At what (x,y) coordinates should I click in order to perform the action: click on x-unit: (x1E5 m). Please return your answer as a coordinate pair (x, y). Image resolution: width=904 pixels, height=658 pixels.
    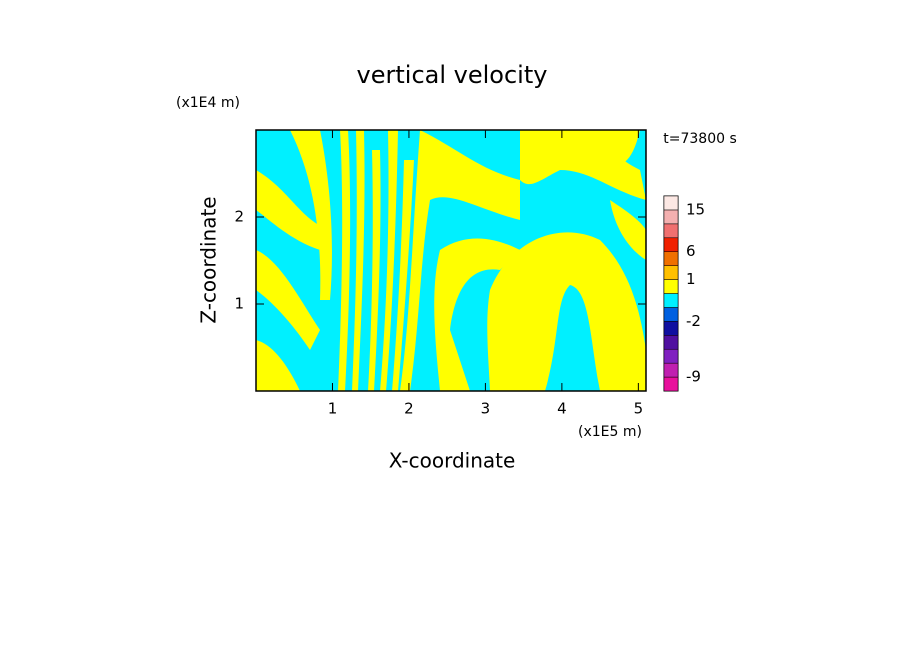
    Looking at the image, I should click on (610, 432).